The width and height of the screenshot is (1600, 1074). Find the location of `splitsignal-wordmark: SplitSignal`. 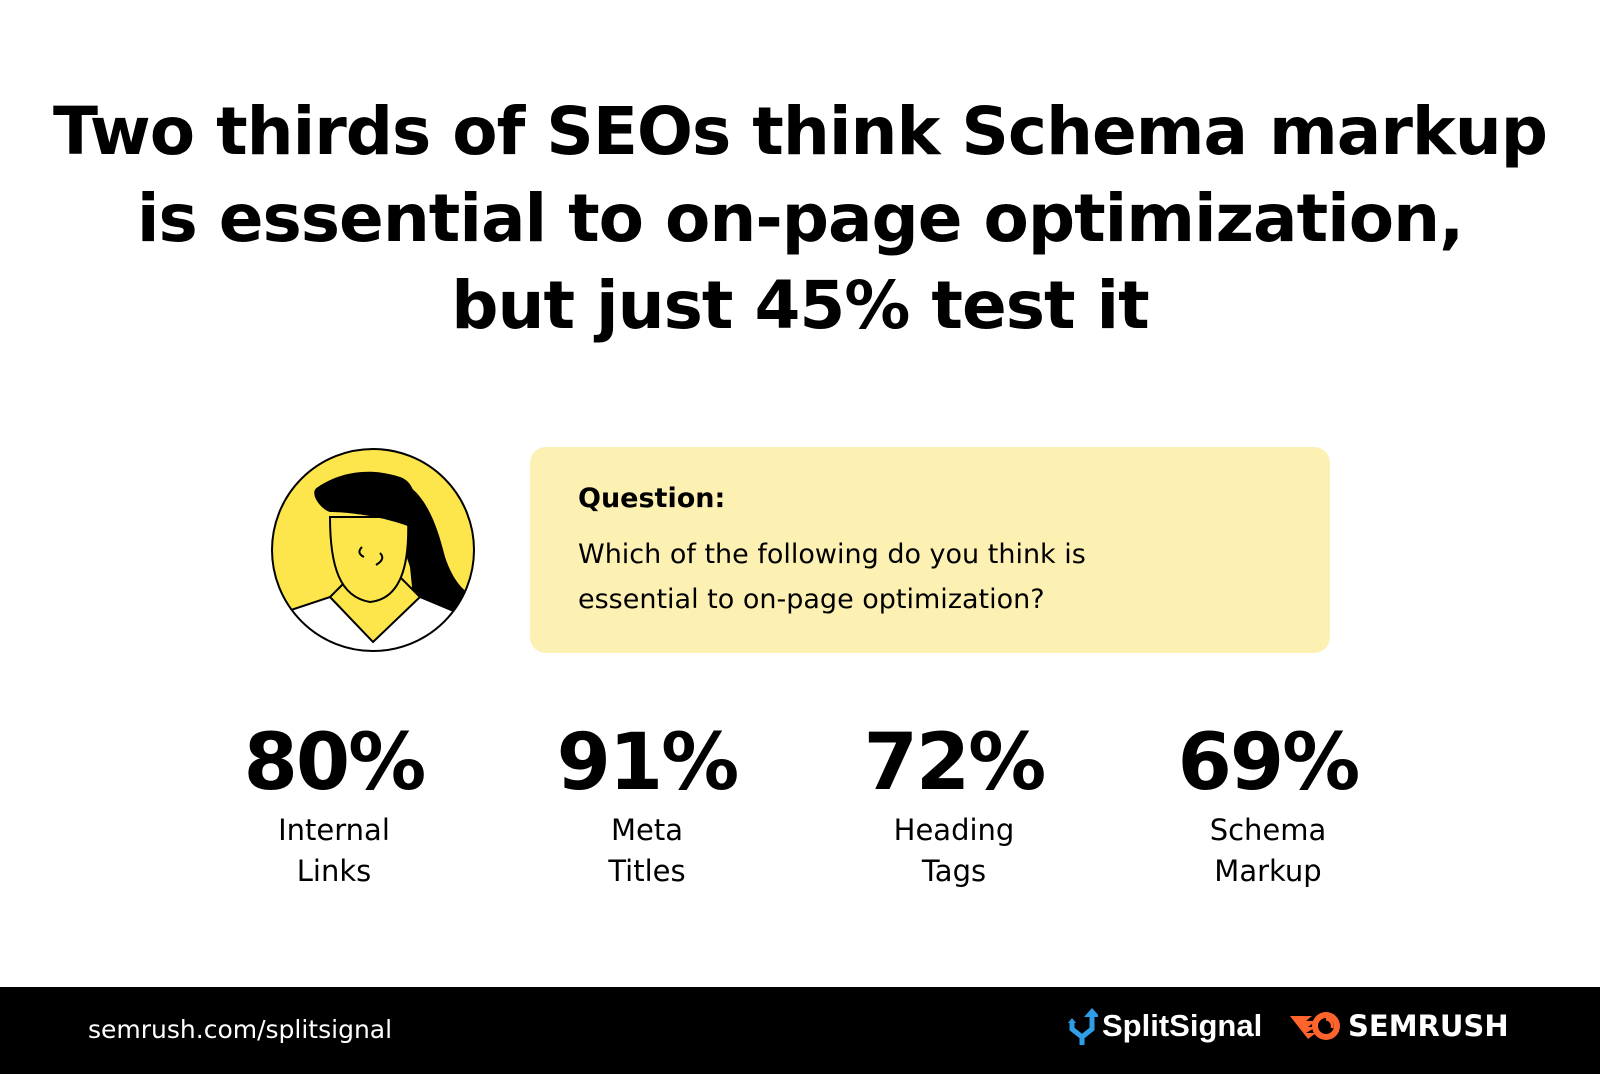

splitsignal-wordmark: SplitSignal is located at coordinates (1182, 1025).